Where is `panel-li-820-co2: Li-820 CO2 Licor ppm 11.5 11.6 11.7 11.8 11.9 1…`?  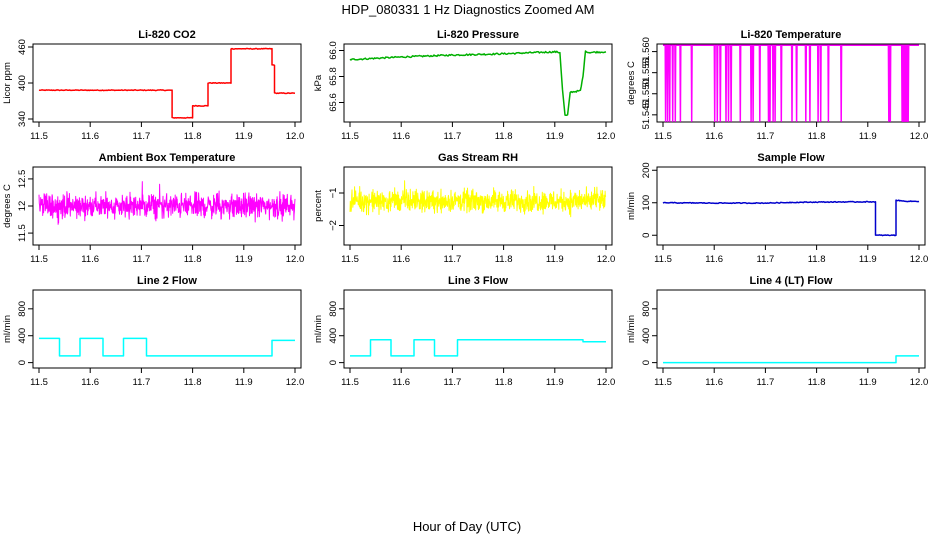 panel-li-820-co2: Li-820 CO2 Licor ppm 11.5 11.6 11.7 11.8 11.9 1… is located at coordinates (153, 85).